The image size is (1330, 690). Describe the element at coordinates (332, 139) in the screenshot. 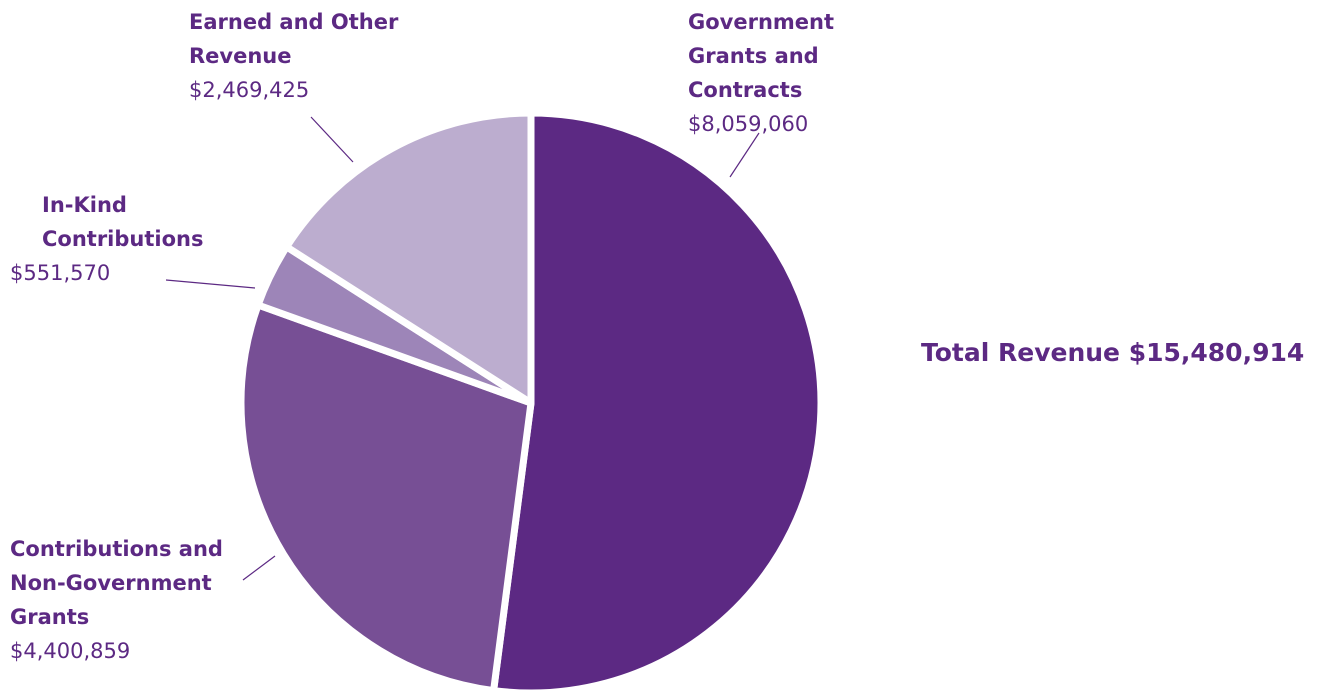

I see `leader-line-earned` at that location.